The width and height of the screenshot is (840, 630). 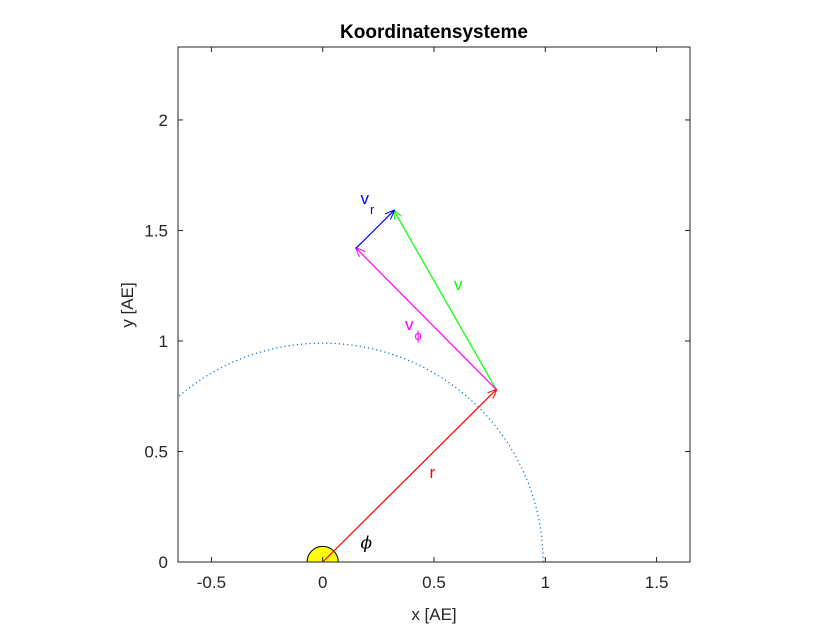 What do you see at coordinates (413, 329) in the screenshot?
I see `vector-label-v-phi: vϕ` at bounding box center [413, 329].